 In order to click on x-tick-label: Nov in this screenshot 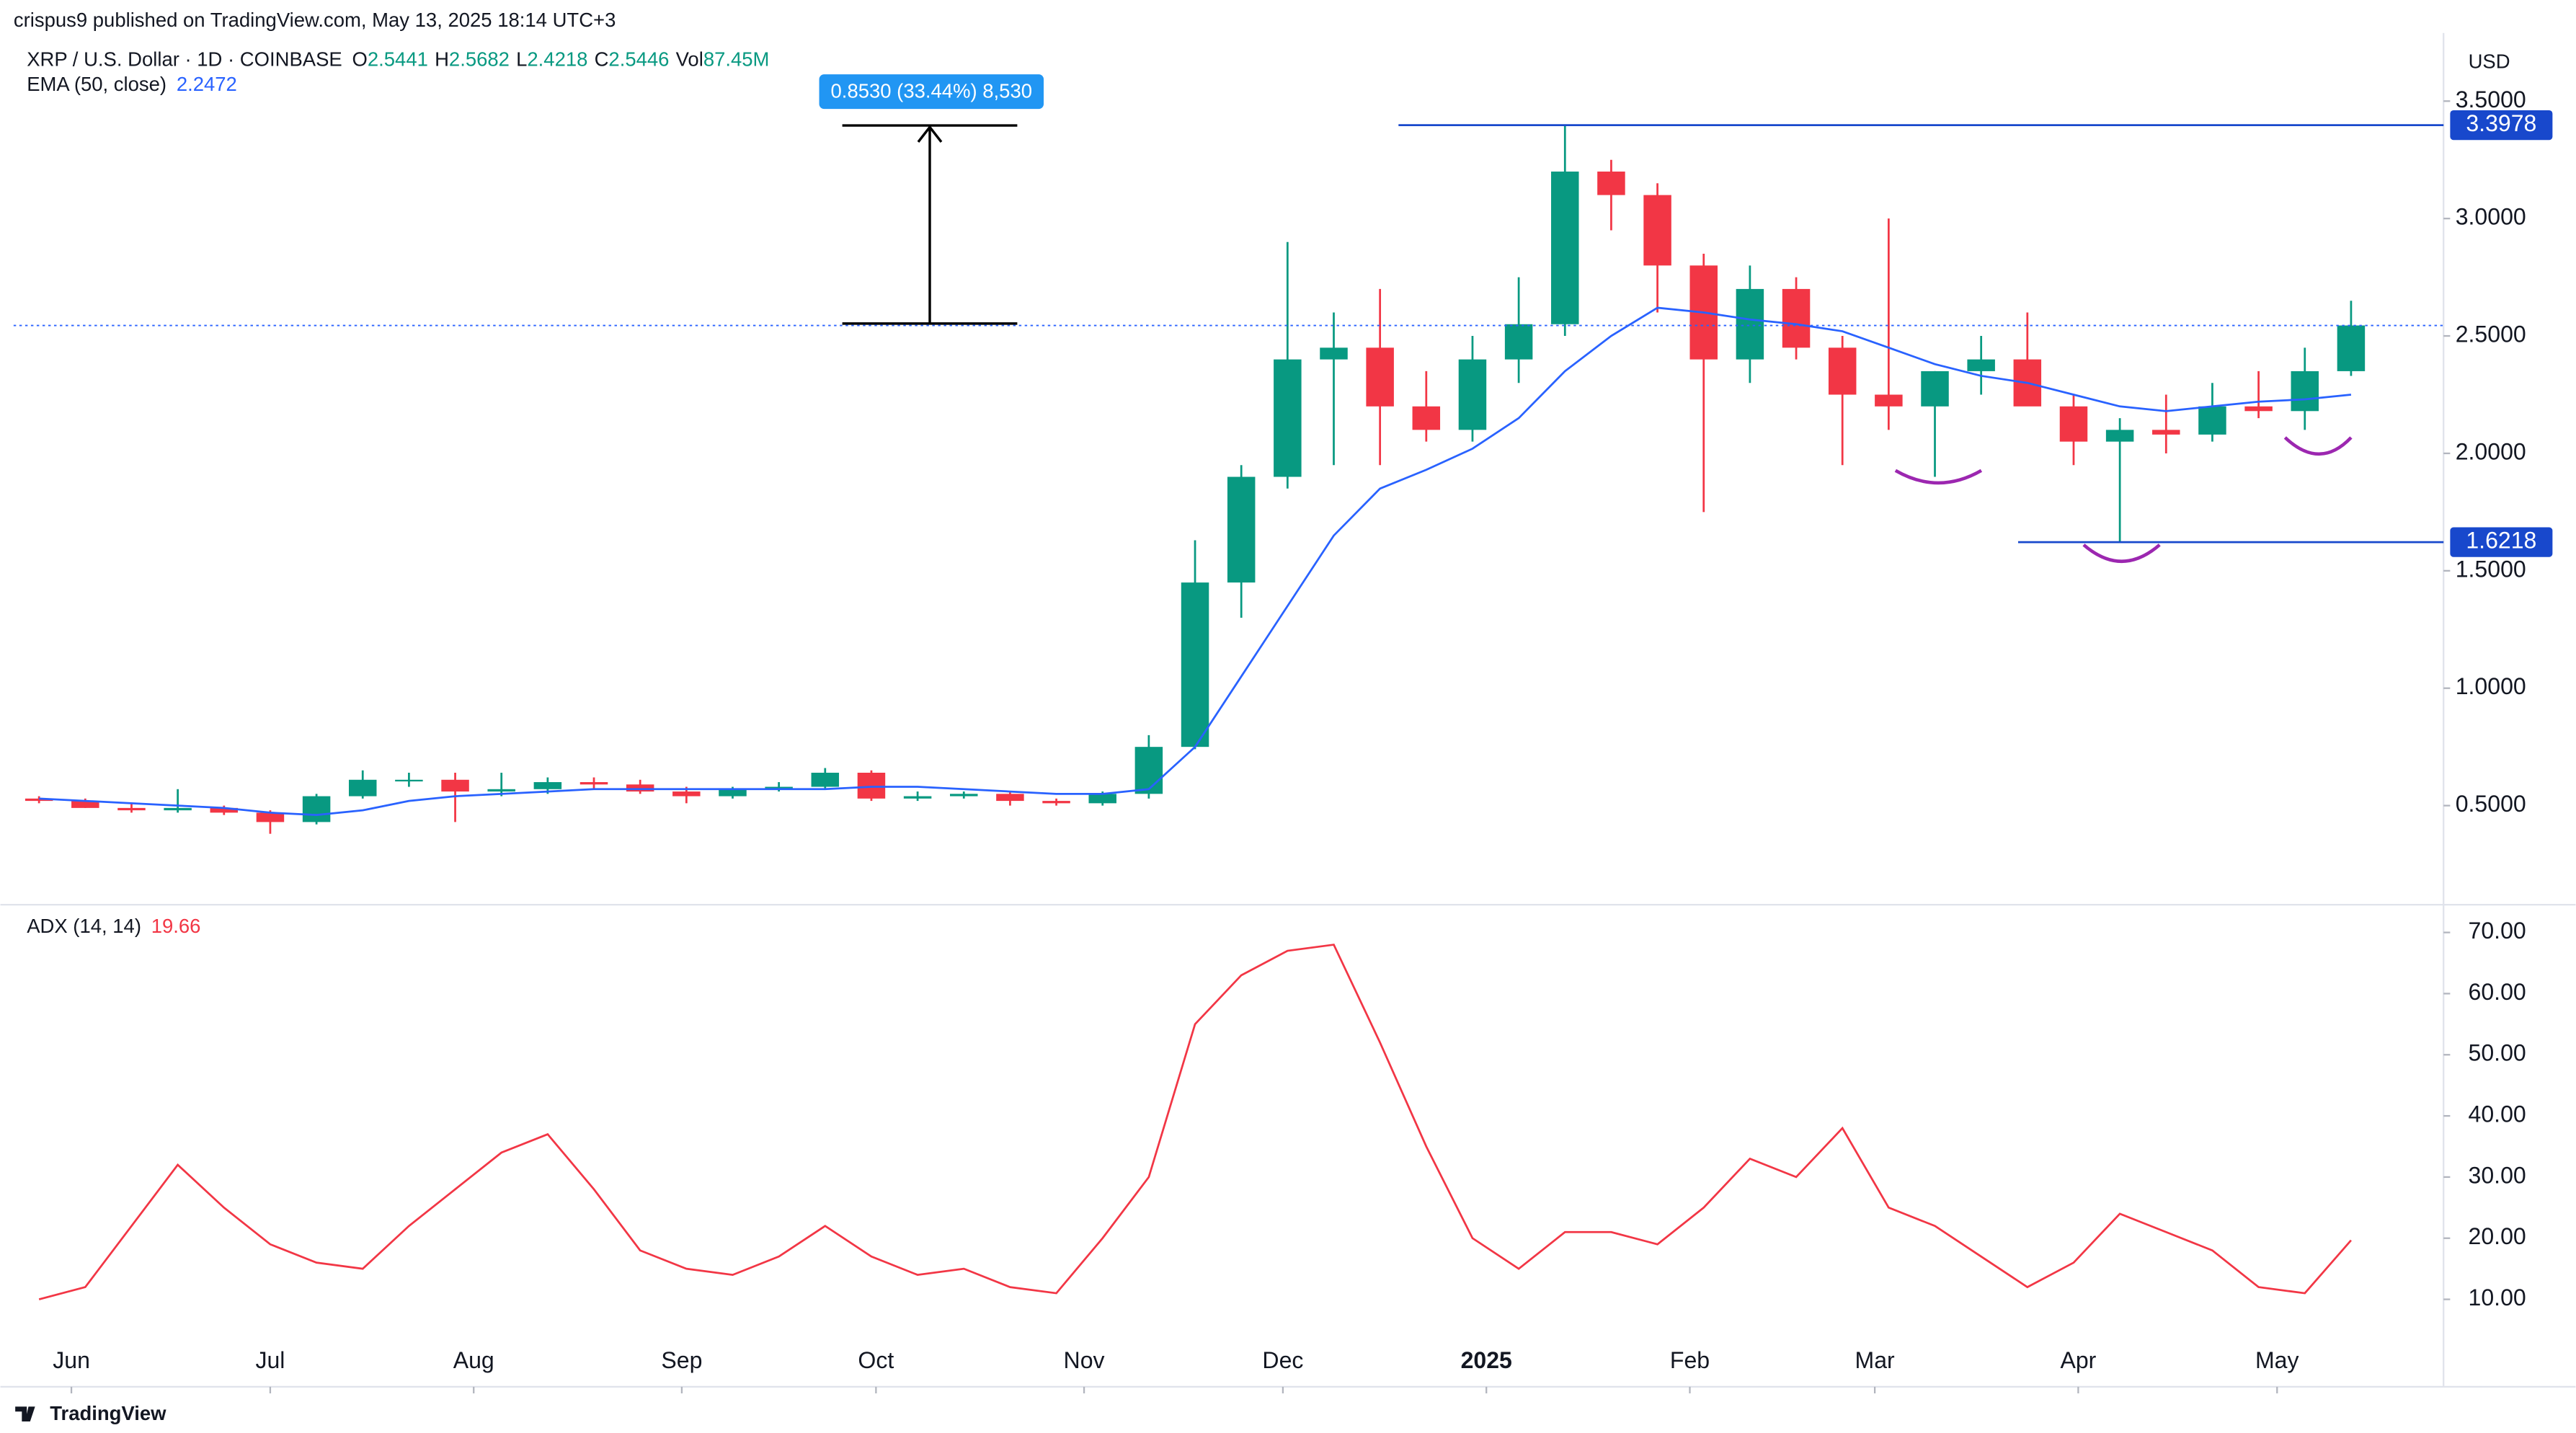, I will do `click(1084, 1360)`.